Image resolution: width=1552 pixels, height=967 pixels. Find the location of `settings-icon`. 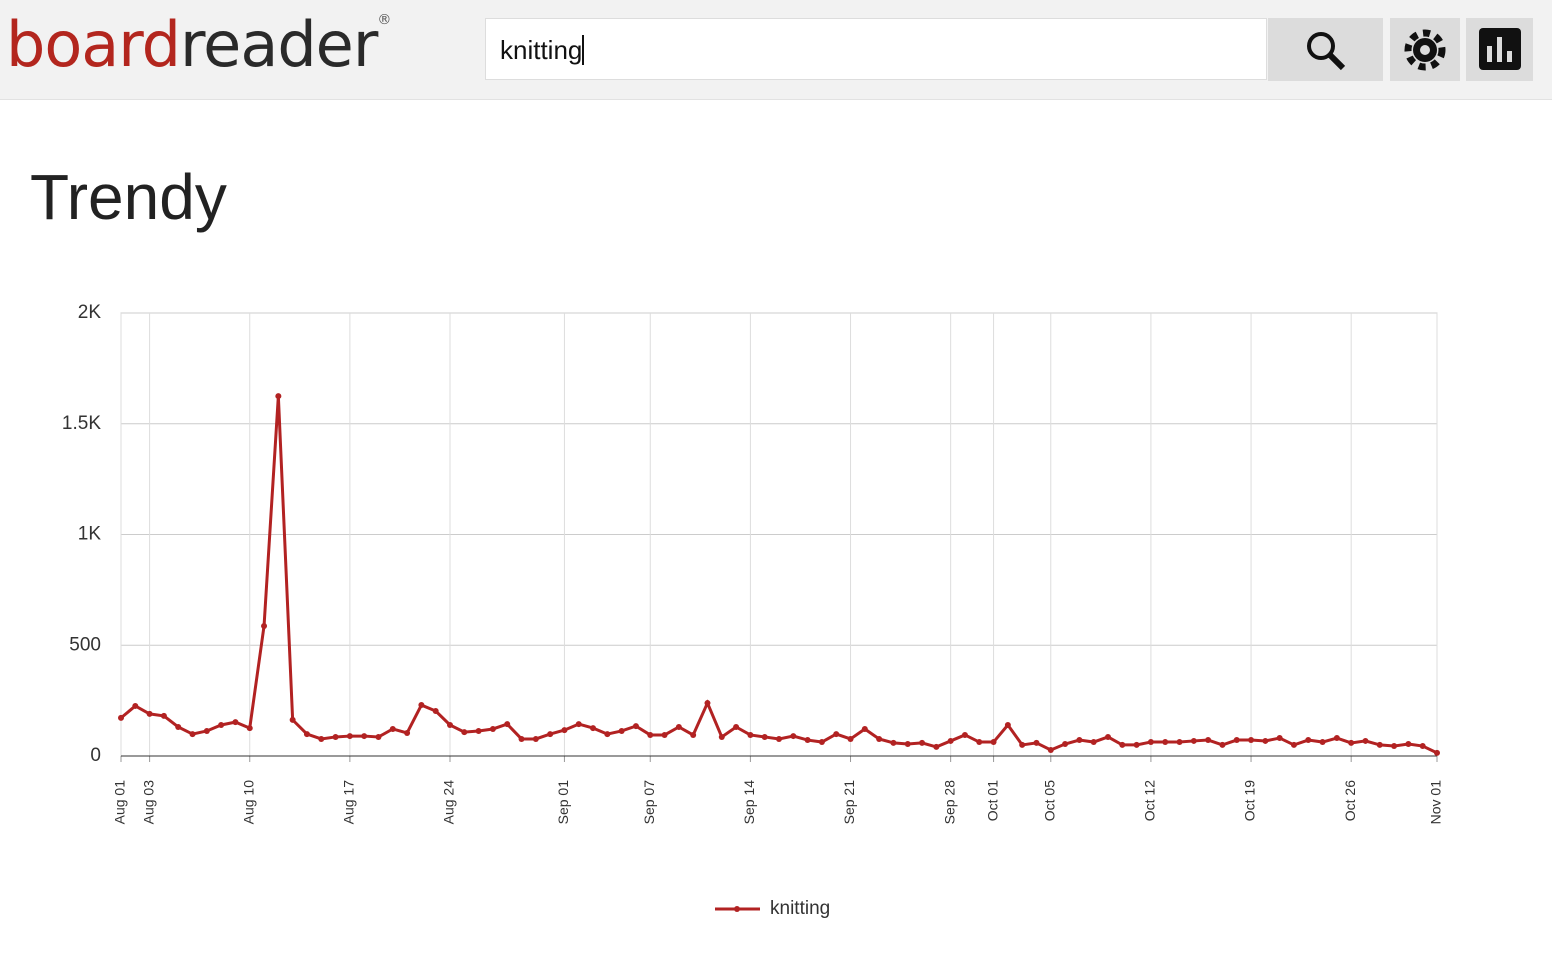

settings-icon is located at coordinates (1425, 50).